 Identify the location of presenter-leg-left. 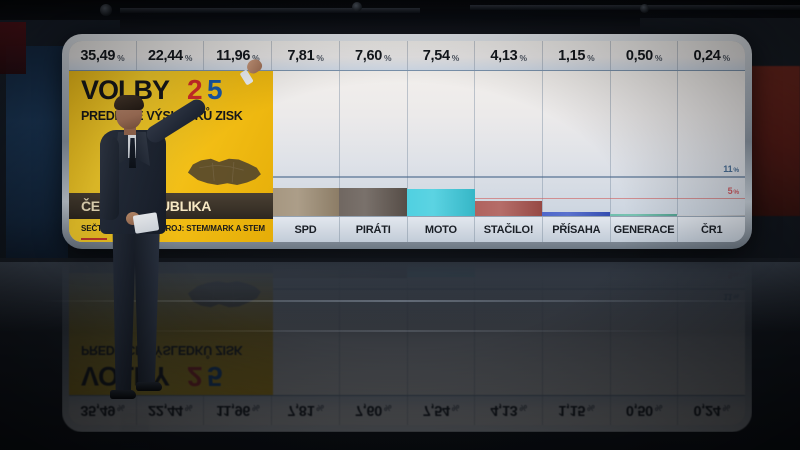
(124, 313).